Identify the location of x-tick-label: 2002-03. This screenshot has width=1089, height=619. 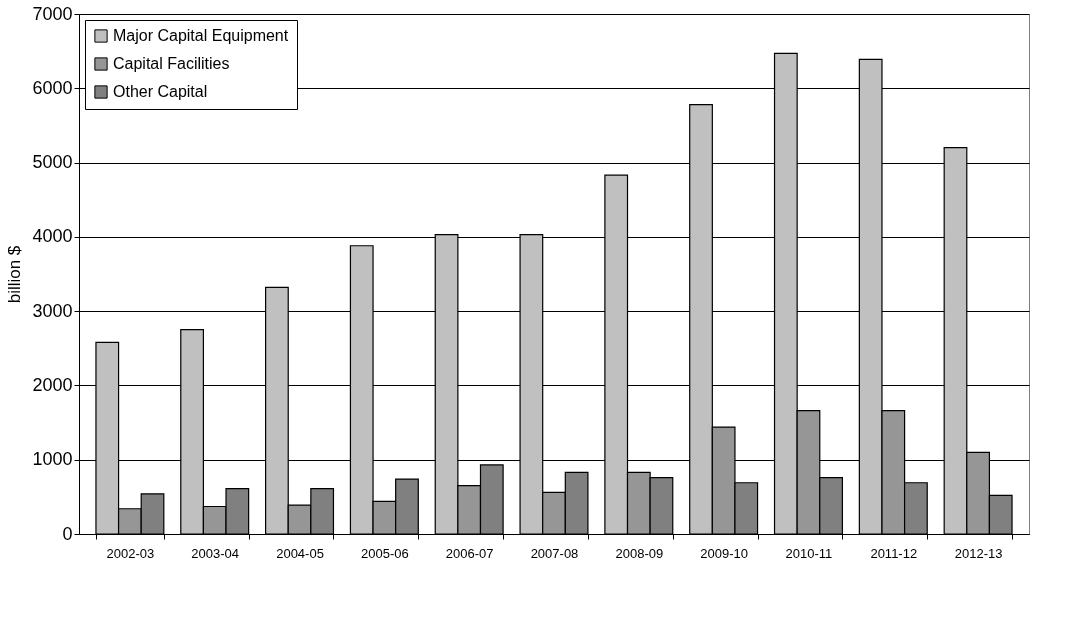
(130, 553).